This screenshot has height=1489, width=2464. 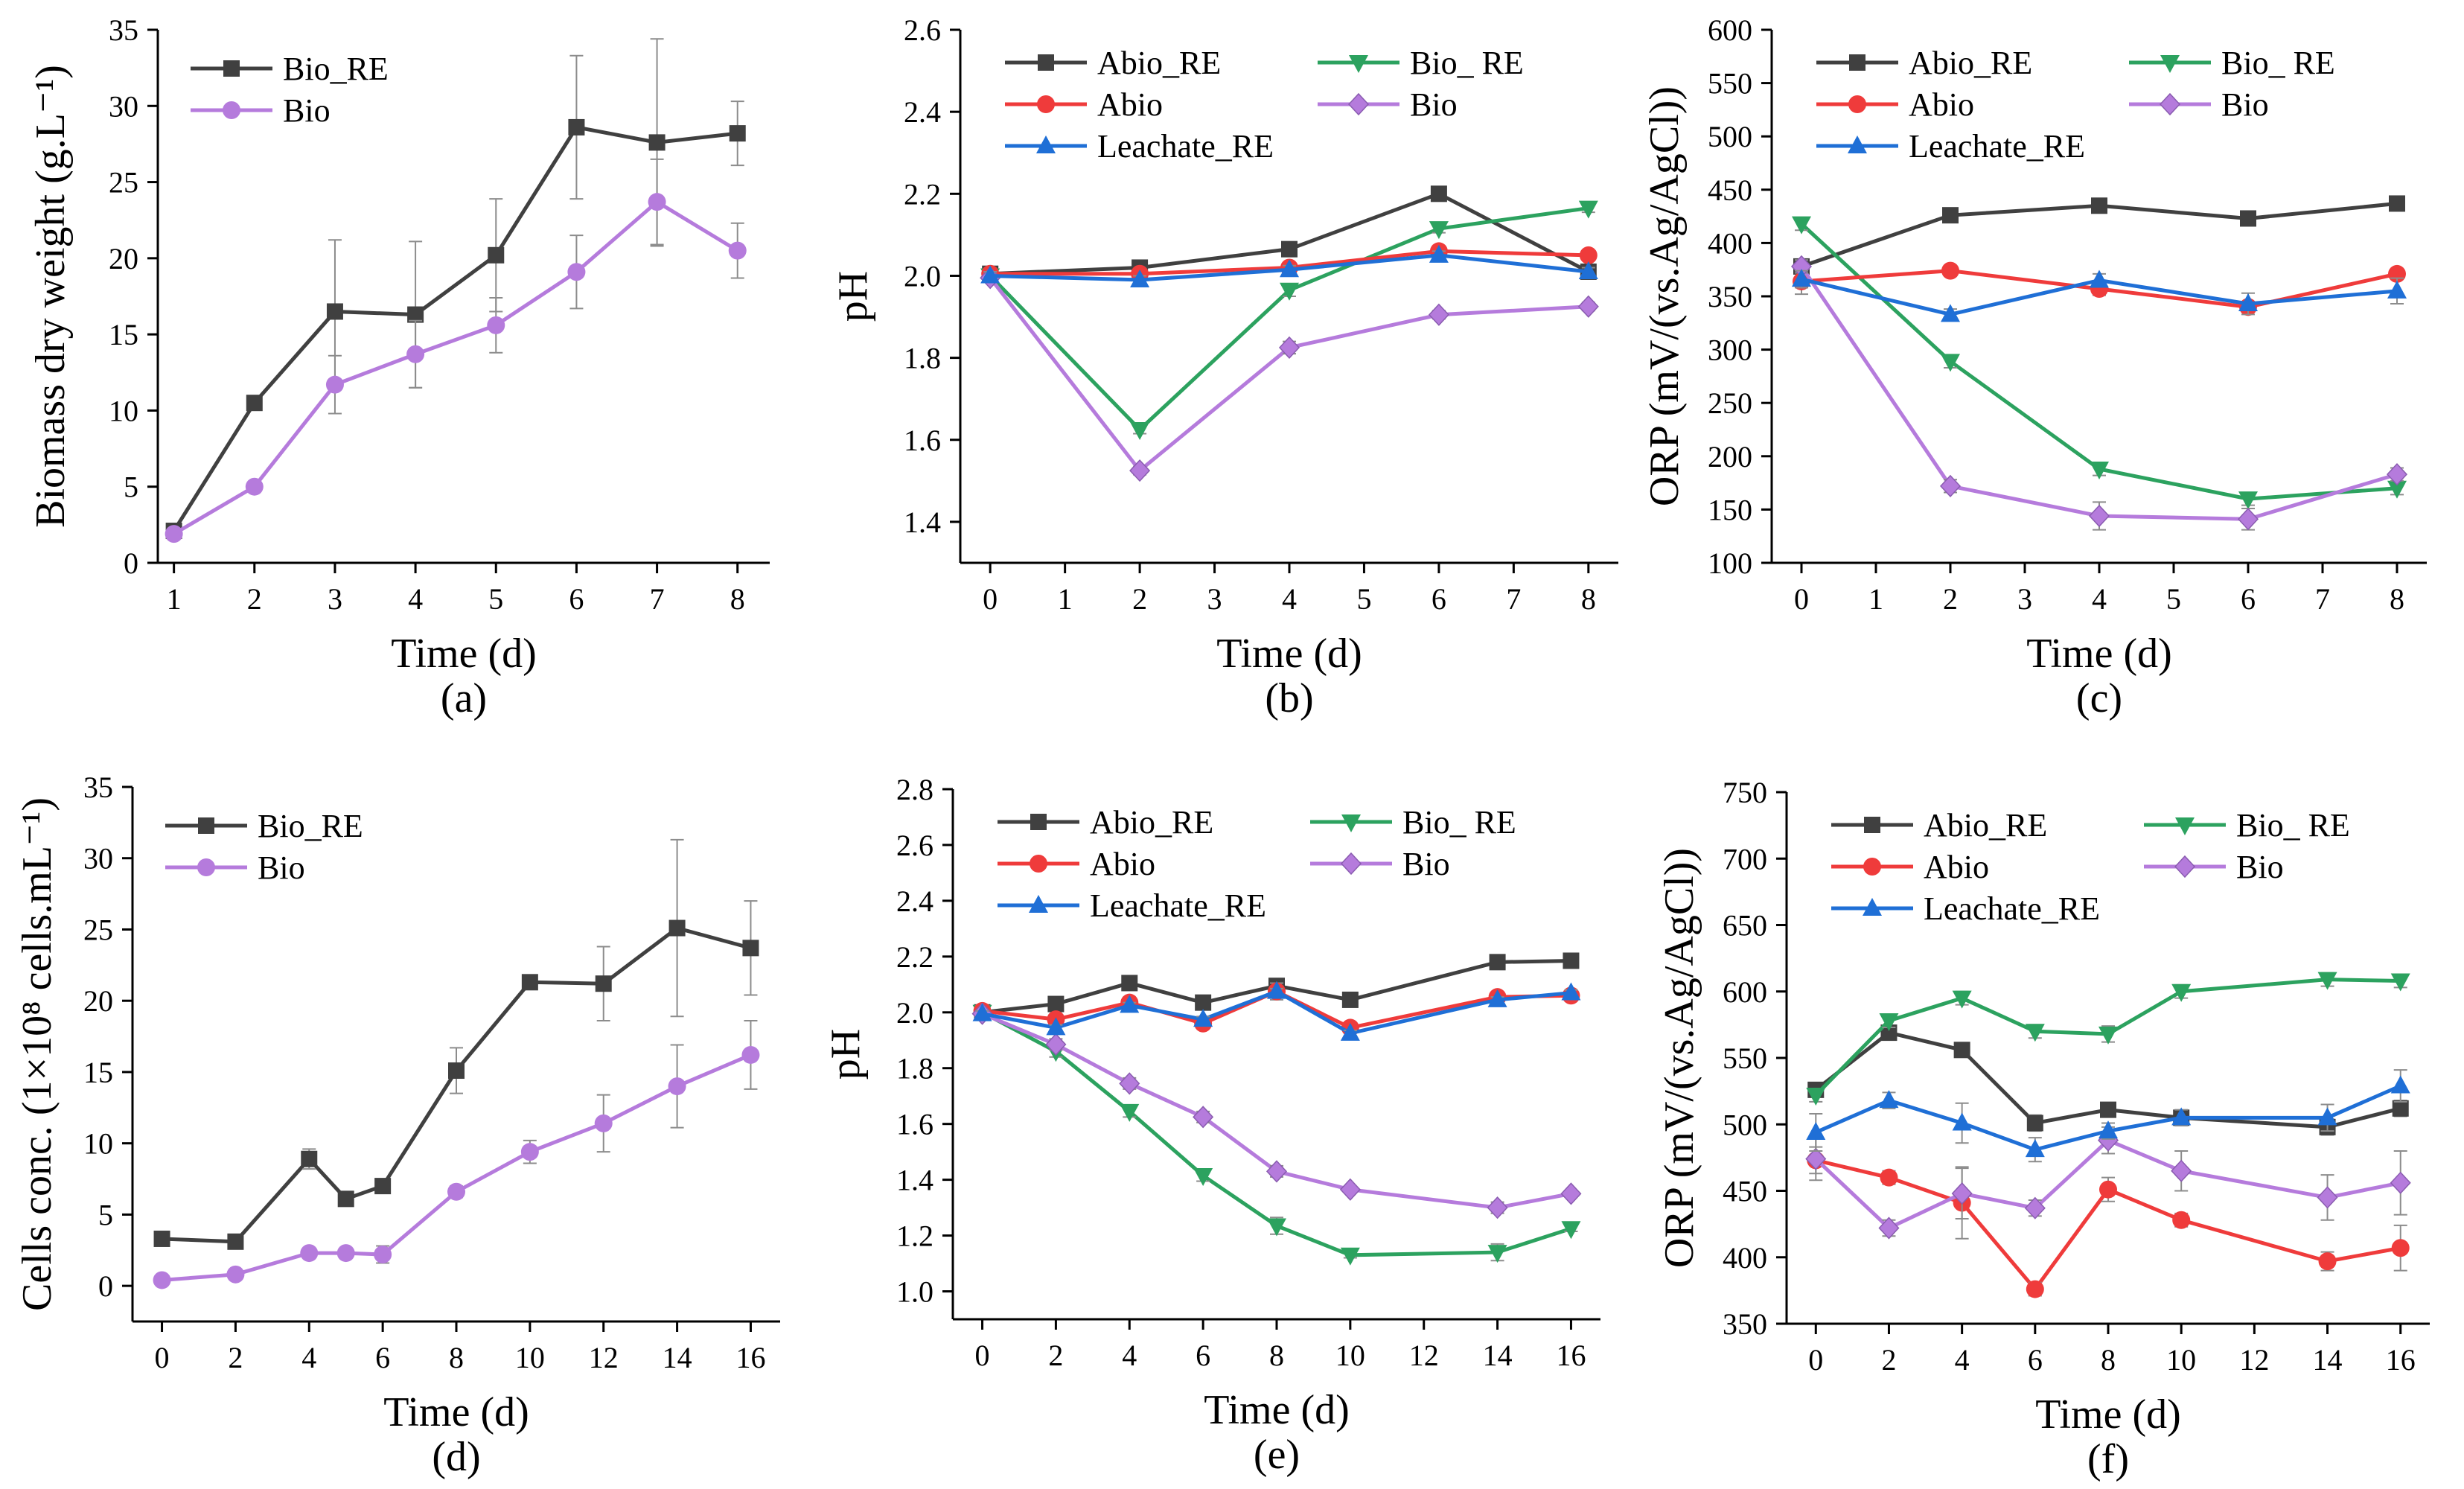 I want to click on panel-label: (a), so click(x=464, y=698).